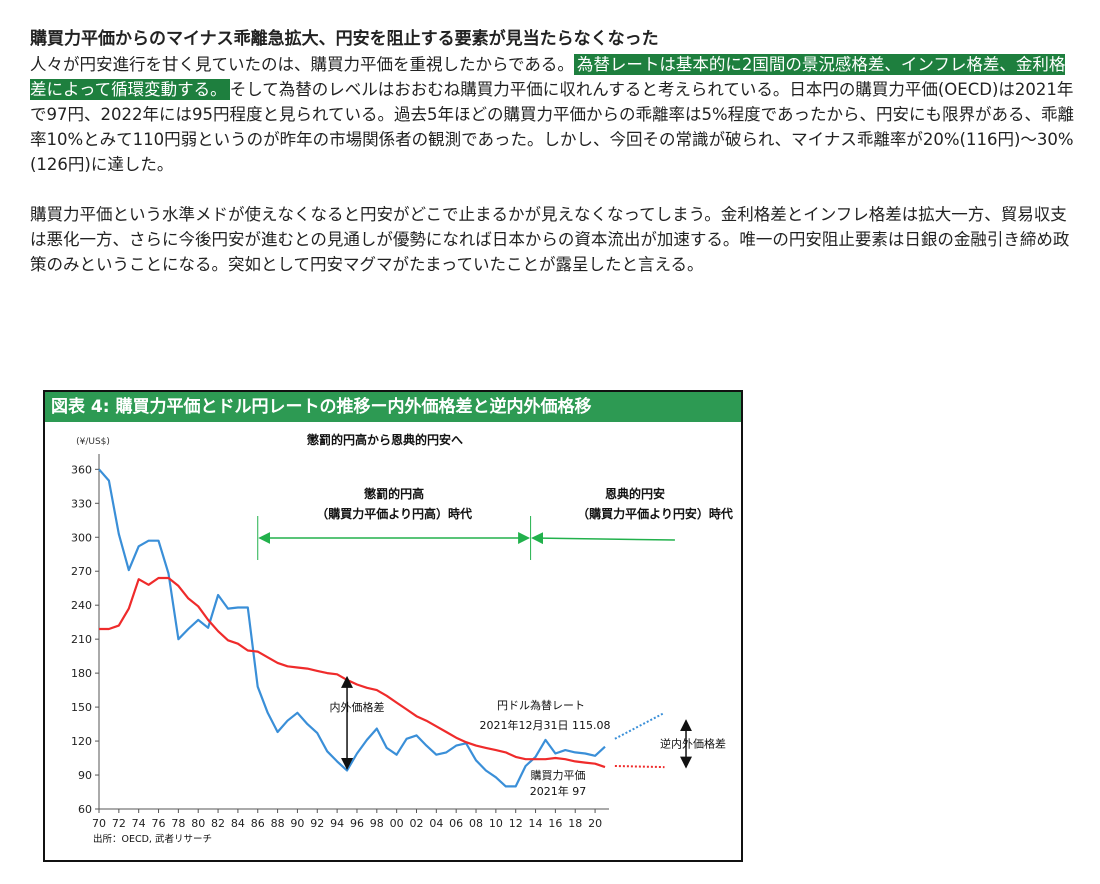 Image resolution: width=1100 pixels, height=884 pixels. I want to click on y-tick-label: 90, so click(85, 775).